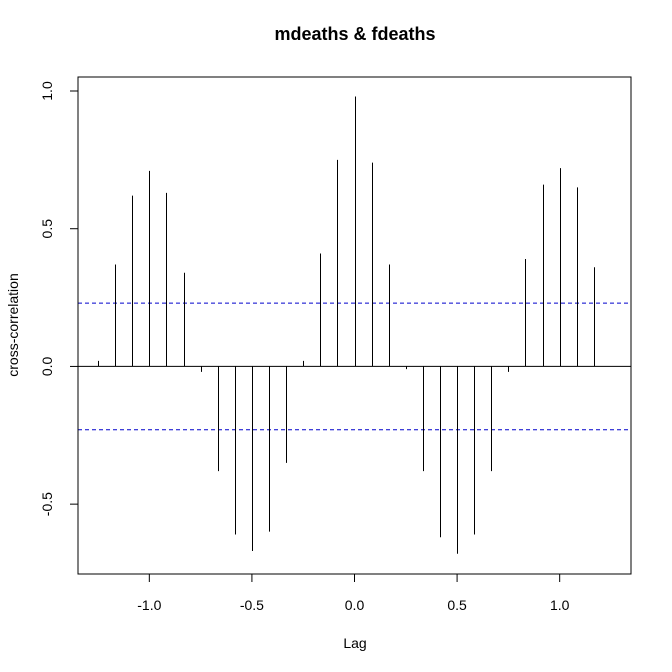  What do you see at coordinates (560, 605) in the screenshot?
I see `x-tick-label: 1.0` at bounding box center [560, 605].